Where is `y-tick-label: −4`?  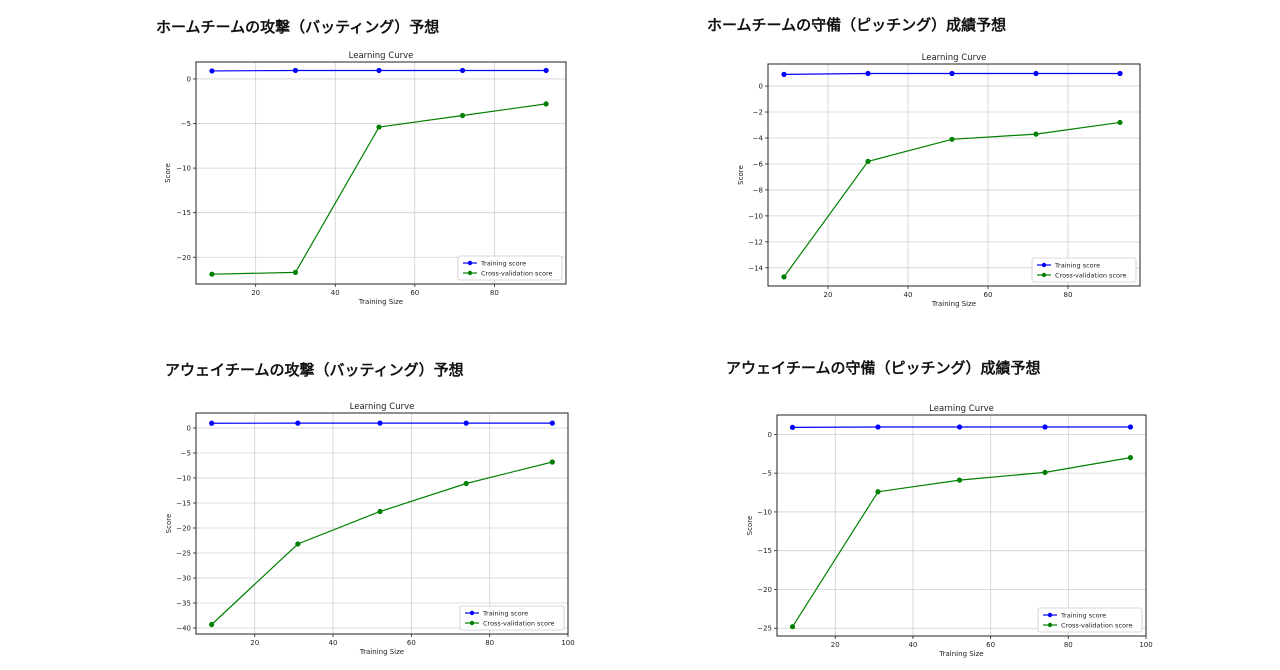
y-tick-label: −4 is located at coordinates (758, 139).